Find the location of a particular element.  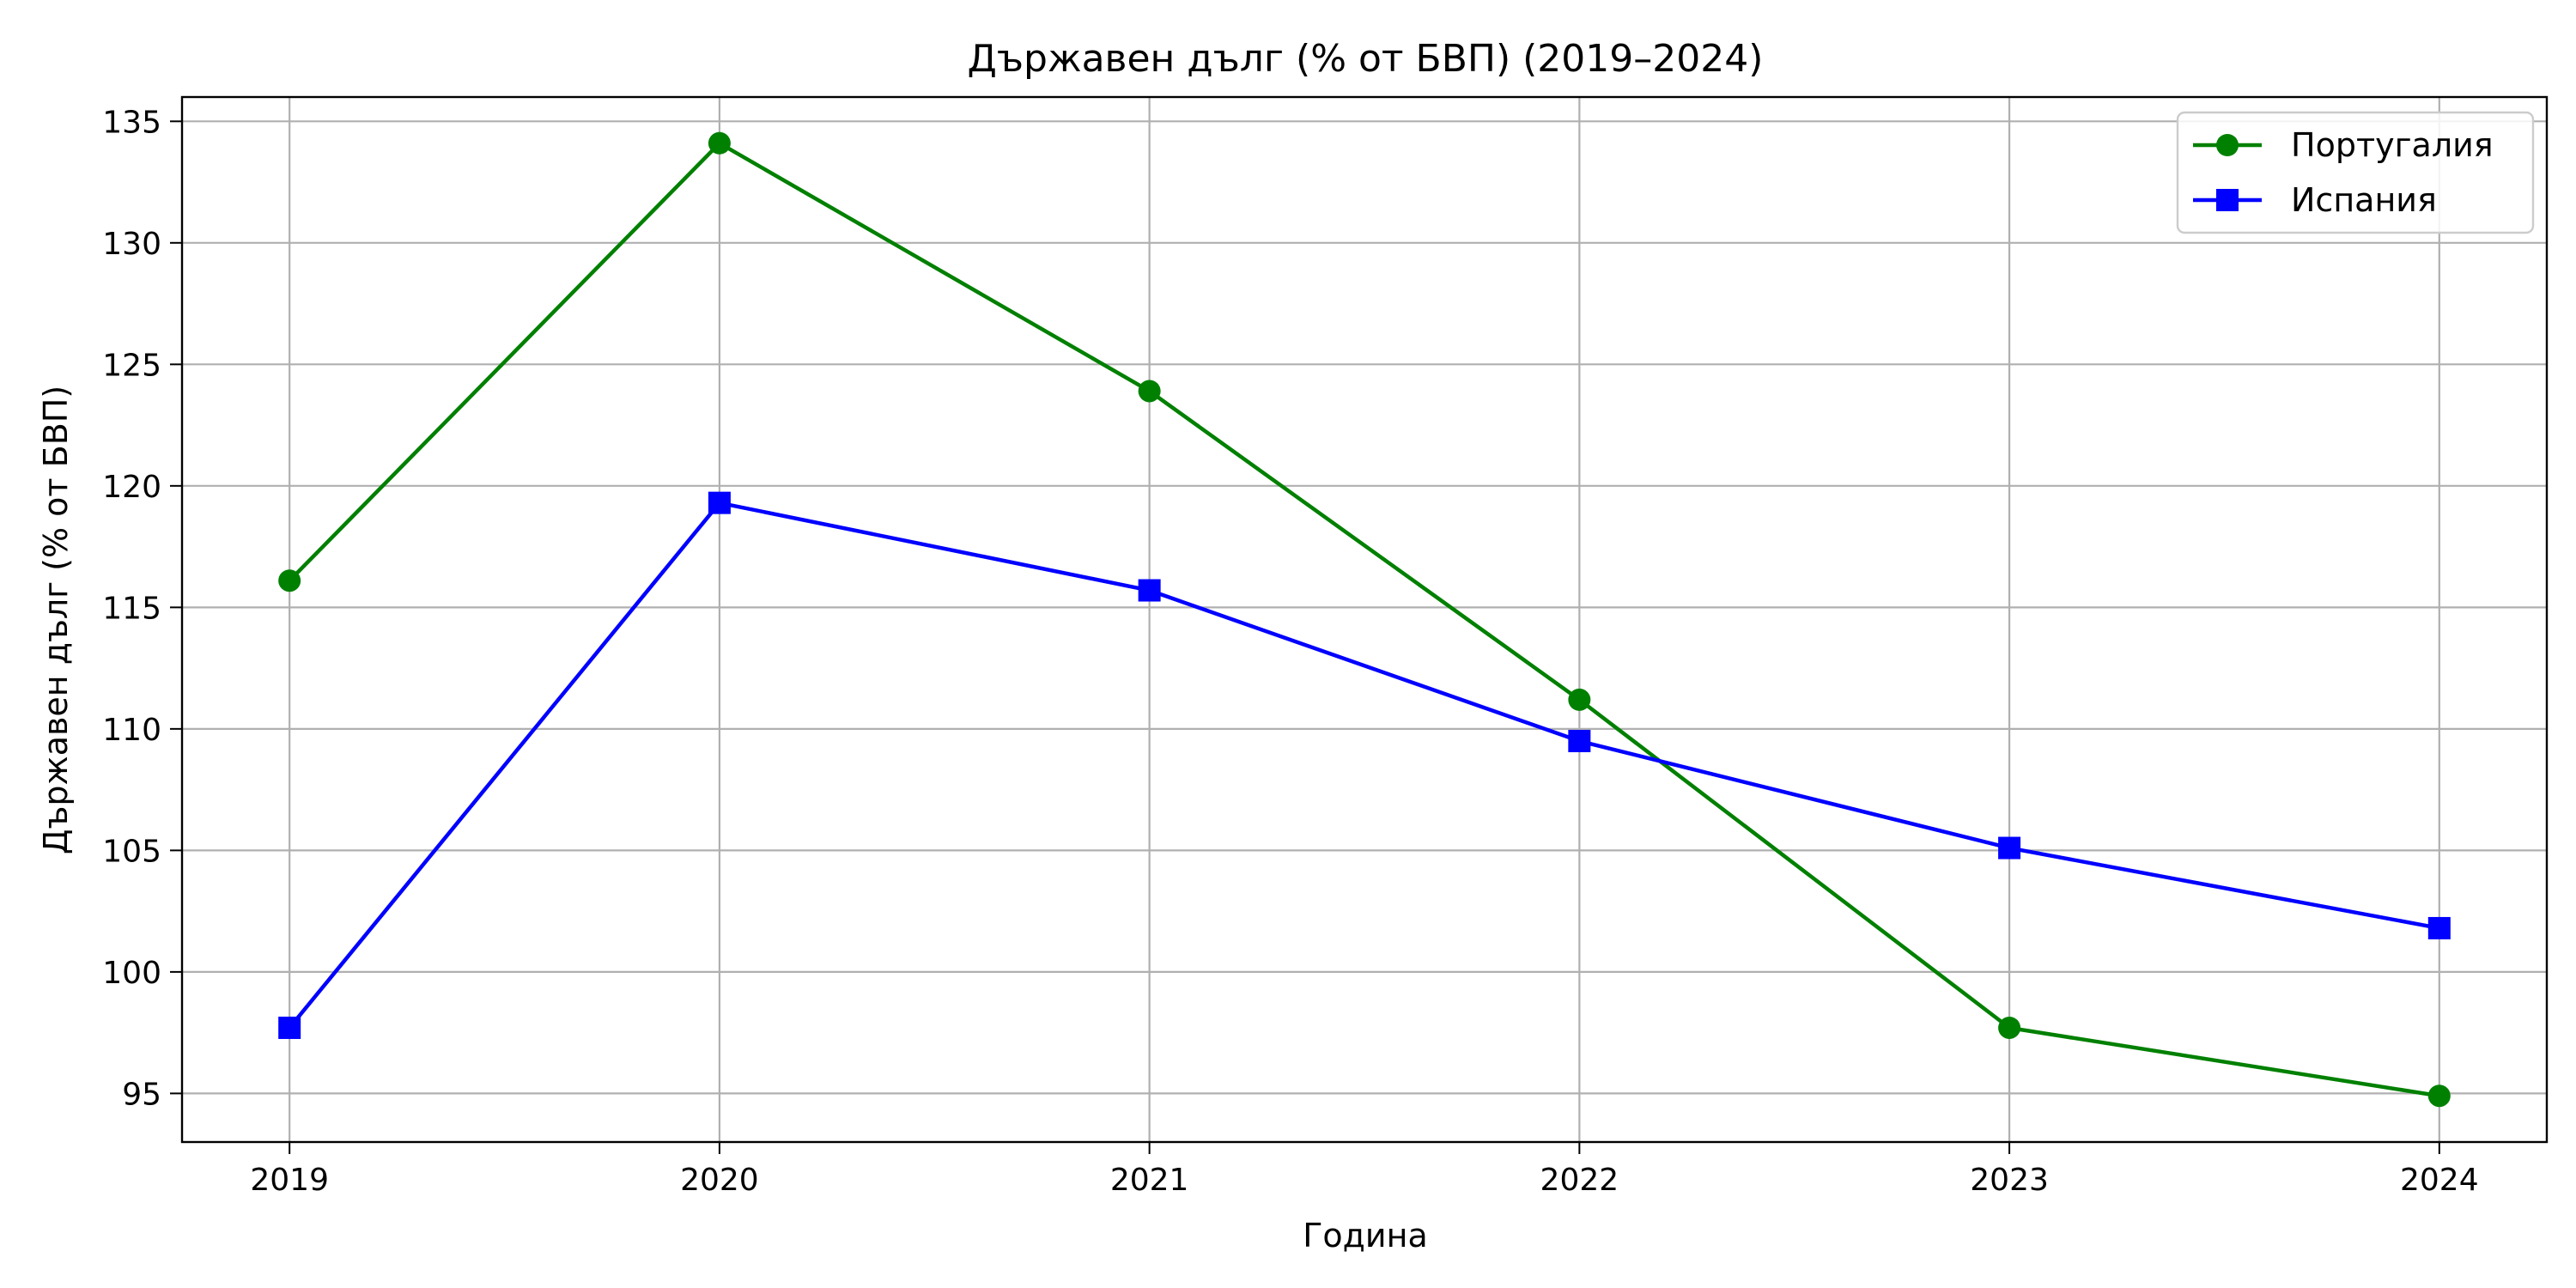

y-tick-label: 135 is located at coordinates (132, 123).